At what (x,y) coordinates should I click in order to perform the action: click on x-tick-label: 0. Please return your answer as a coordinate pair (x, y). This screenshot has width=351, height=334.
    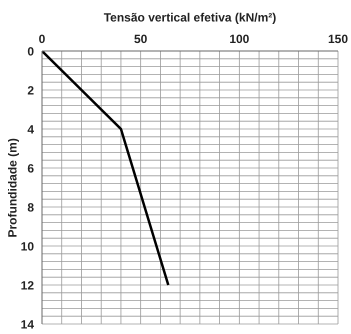
    Looking at the image, I should click on (42, 39).